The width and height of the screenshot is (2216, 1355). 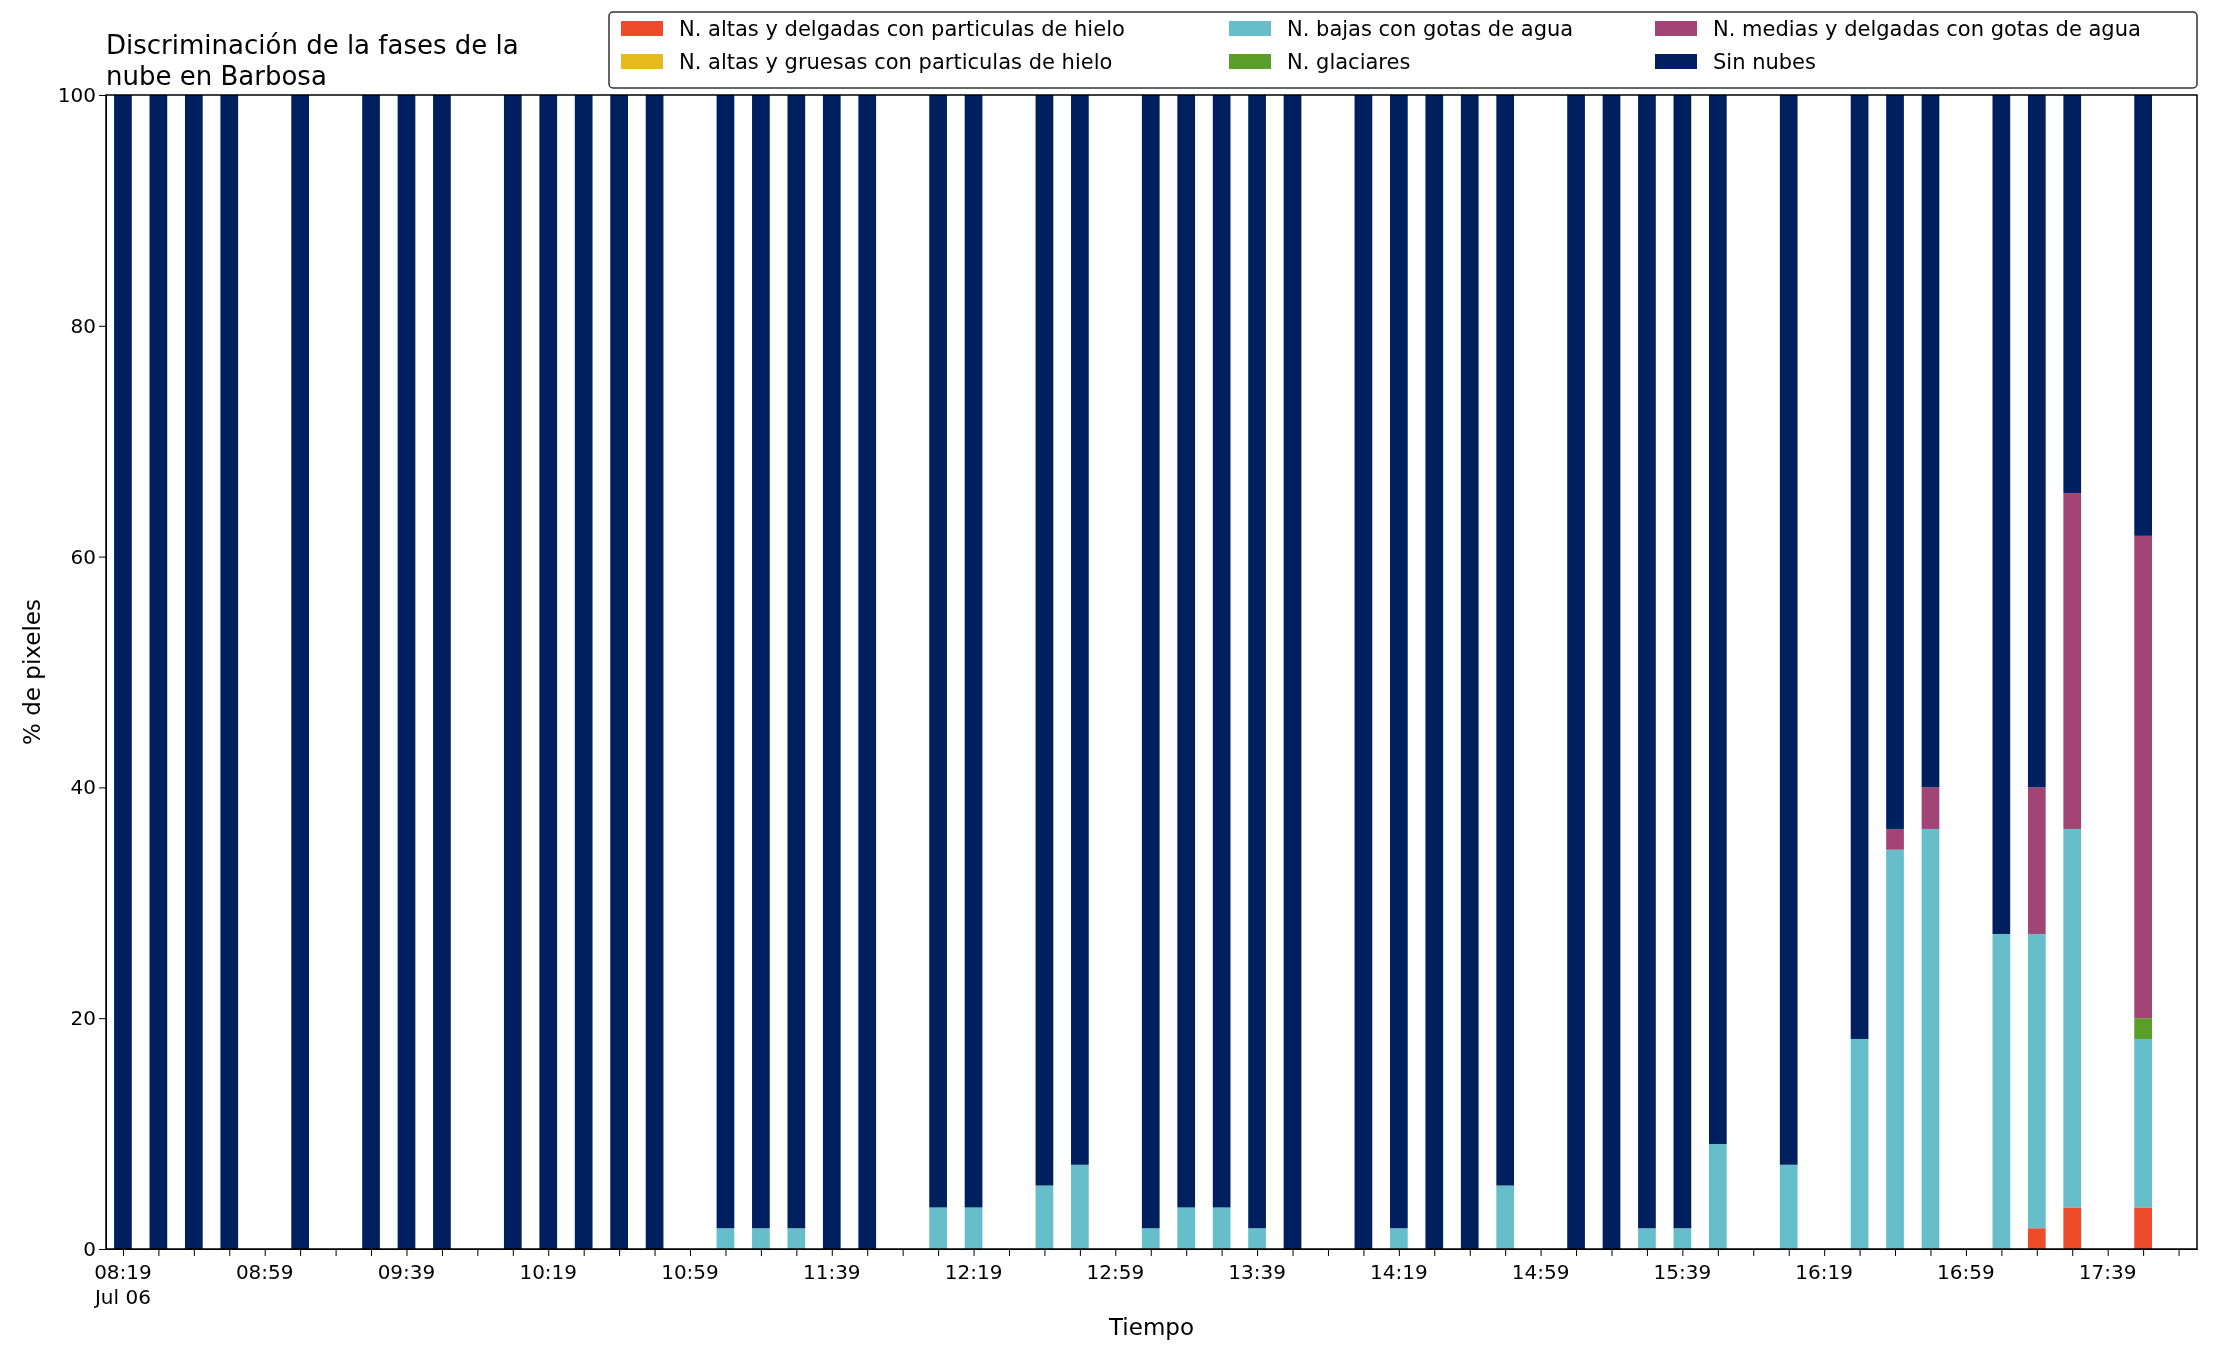 What do you see at coordinates (1764, 62) in the screenshot?
I see `legend-label: Sin nubes` at bounding box center [1764, 62].